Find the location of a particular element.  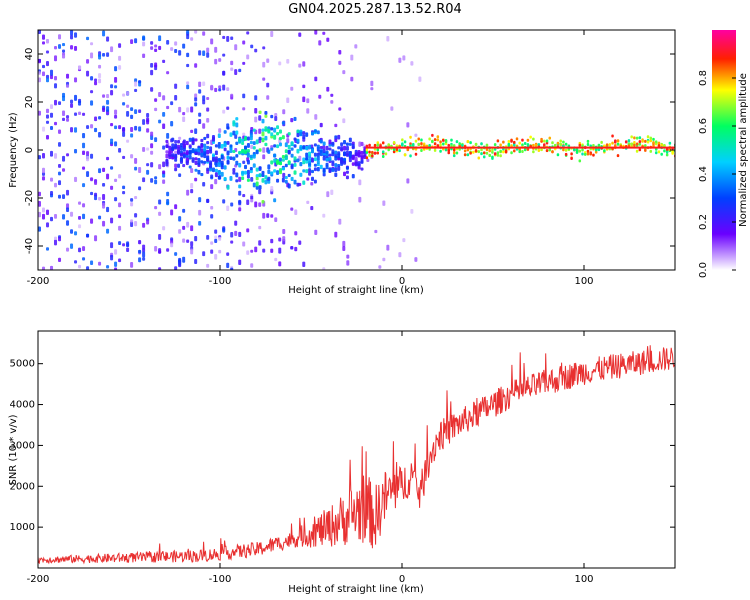

y-tick-label: 40 is located at coordinates (29, 54).